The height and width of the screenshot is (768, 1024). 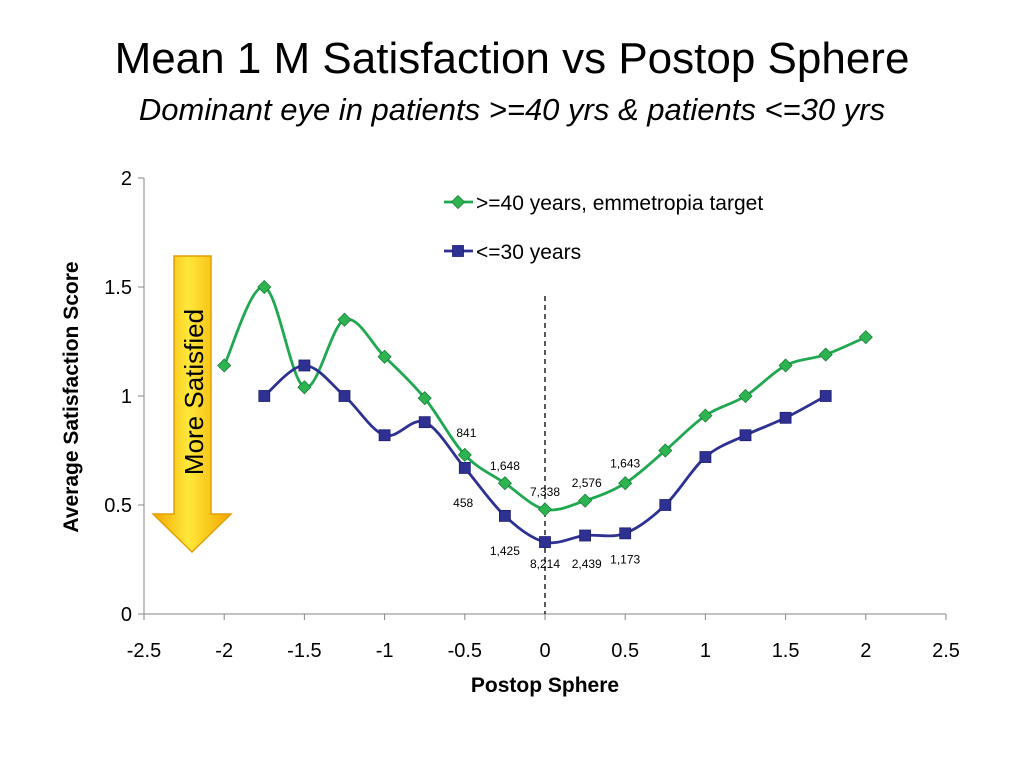 What do you see at coordinates (625, 560) in the screenshot?
I see `data-label: 1,173` at bounding box center [625, 560].